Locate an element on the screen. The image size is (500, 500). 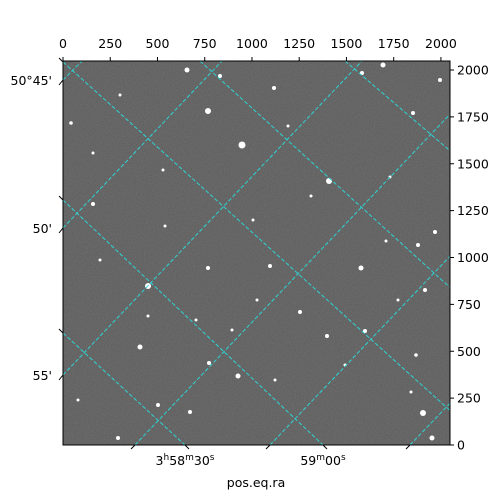
x-tick-label: 0 is located at coordinates (63, 43).